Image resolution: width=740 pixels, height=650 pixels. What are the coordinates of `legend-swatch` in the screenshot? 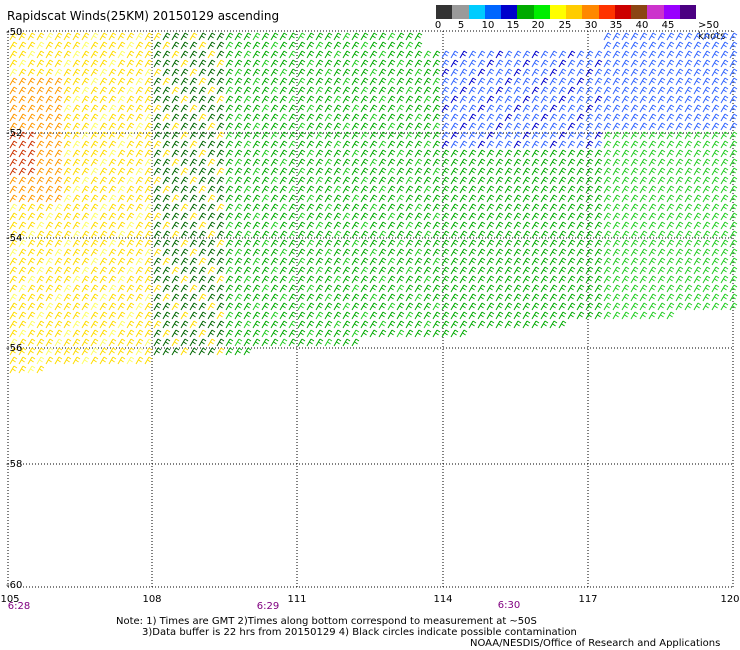 It's located at (557, 12).